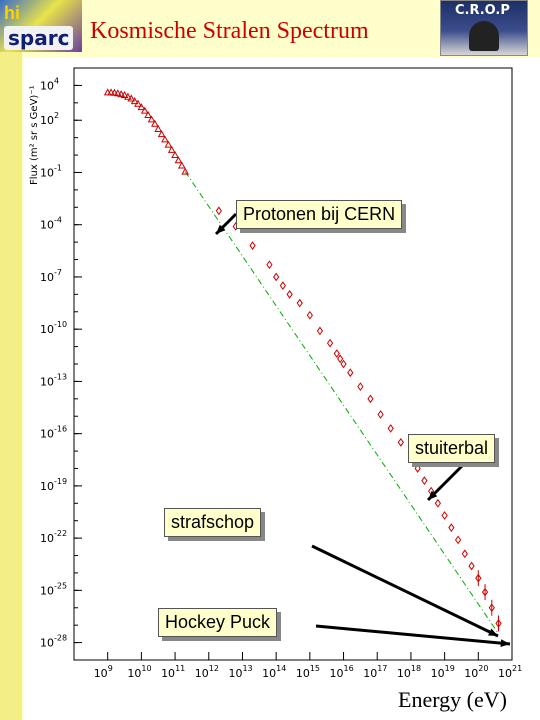 This screenshot has width=540, height=720. I want to click on crop-logo: C.R.O.P, so click(484, 28).